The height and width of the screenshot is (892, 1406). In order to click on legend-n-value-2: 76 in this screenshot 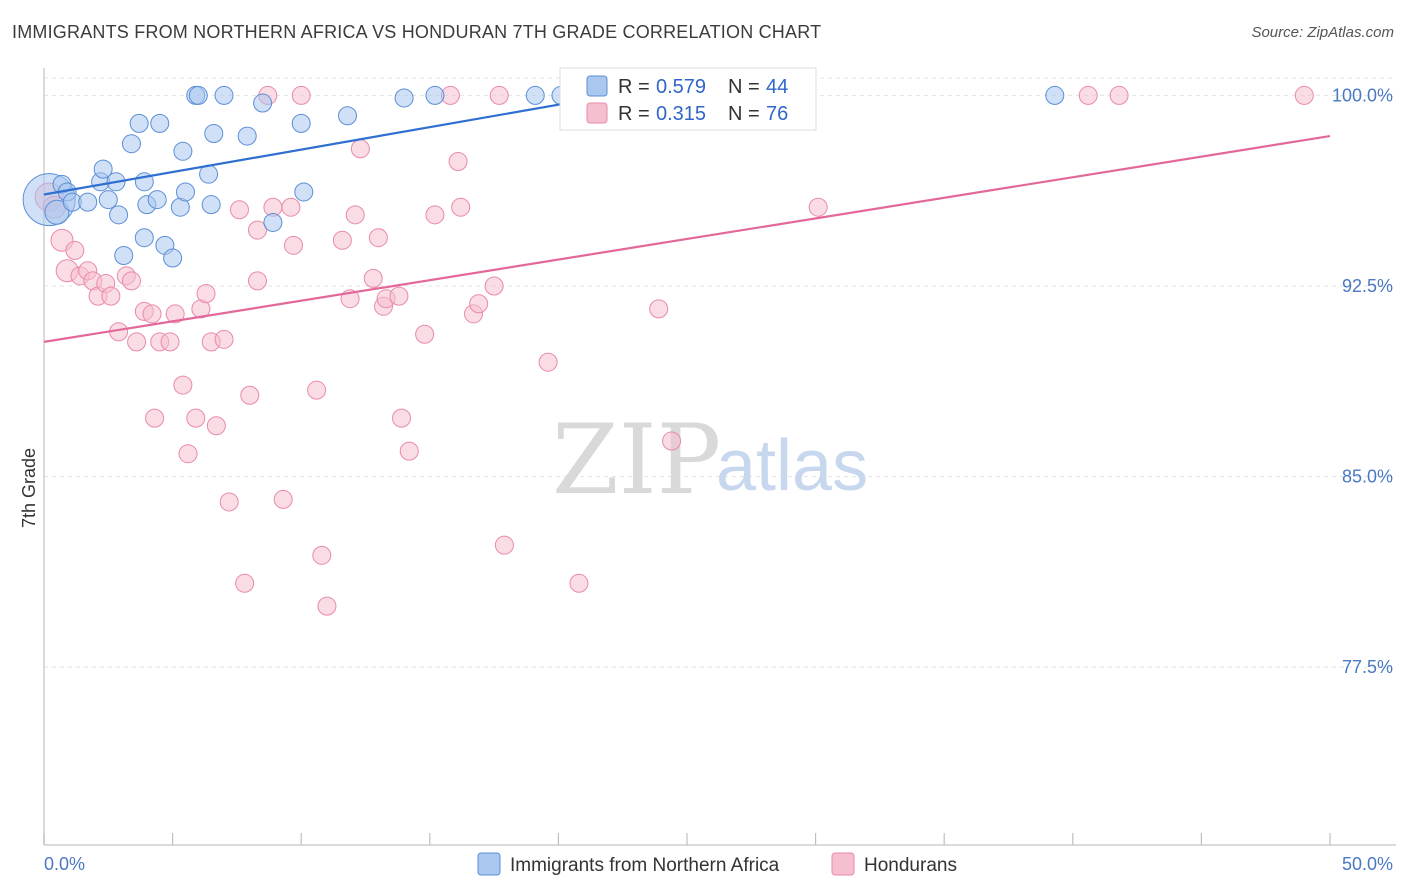, I will do `click(777, 114)`.